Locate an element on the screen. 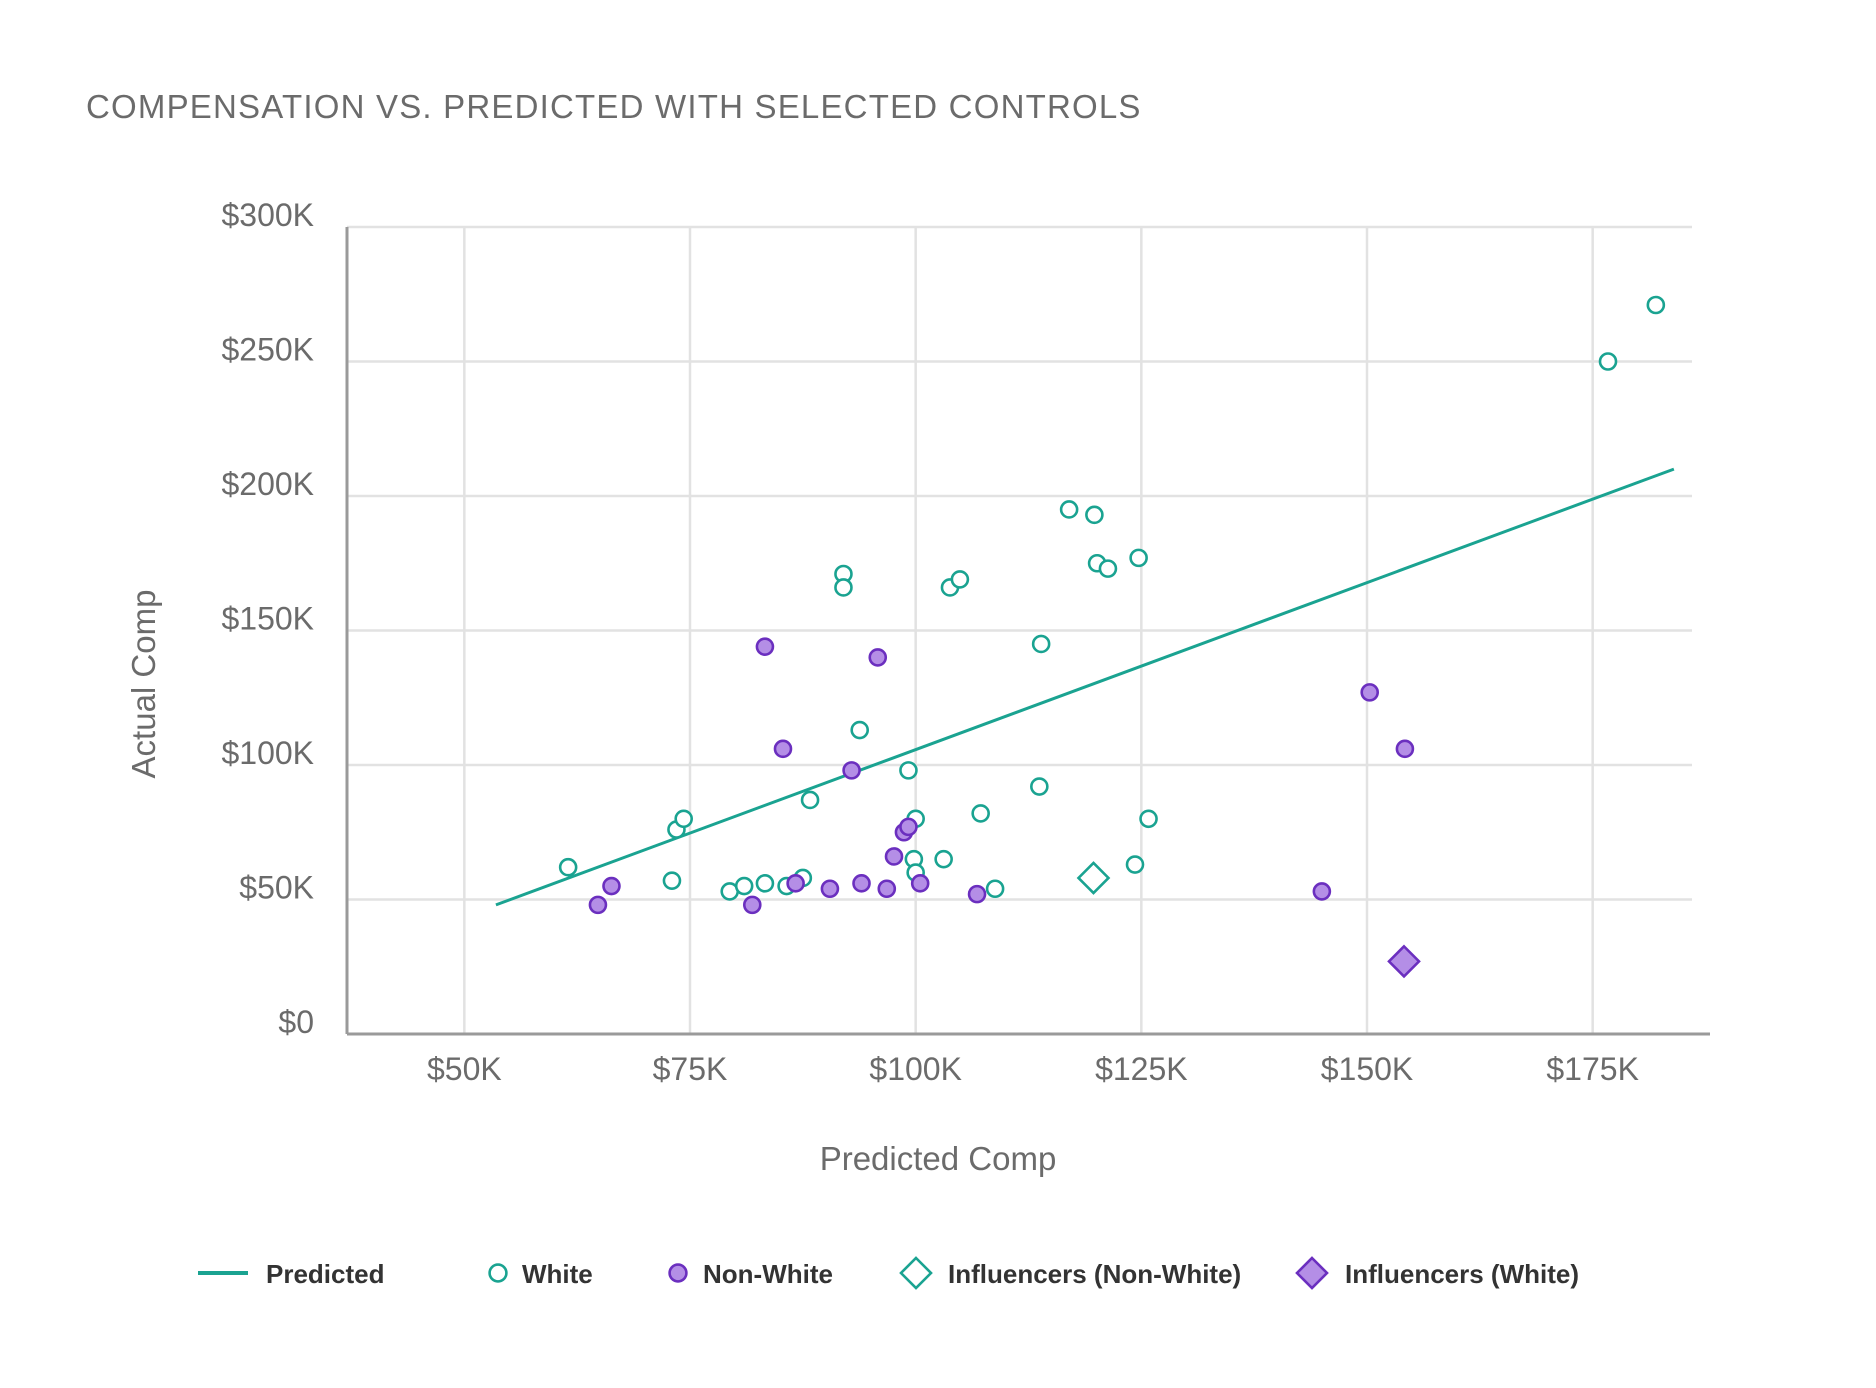 The height and width of the screenshot is (1388, 1876). y-tick-label: $0 is located at coordinates (296, 1022).